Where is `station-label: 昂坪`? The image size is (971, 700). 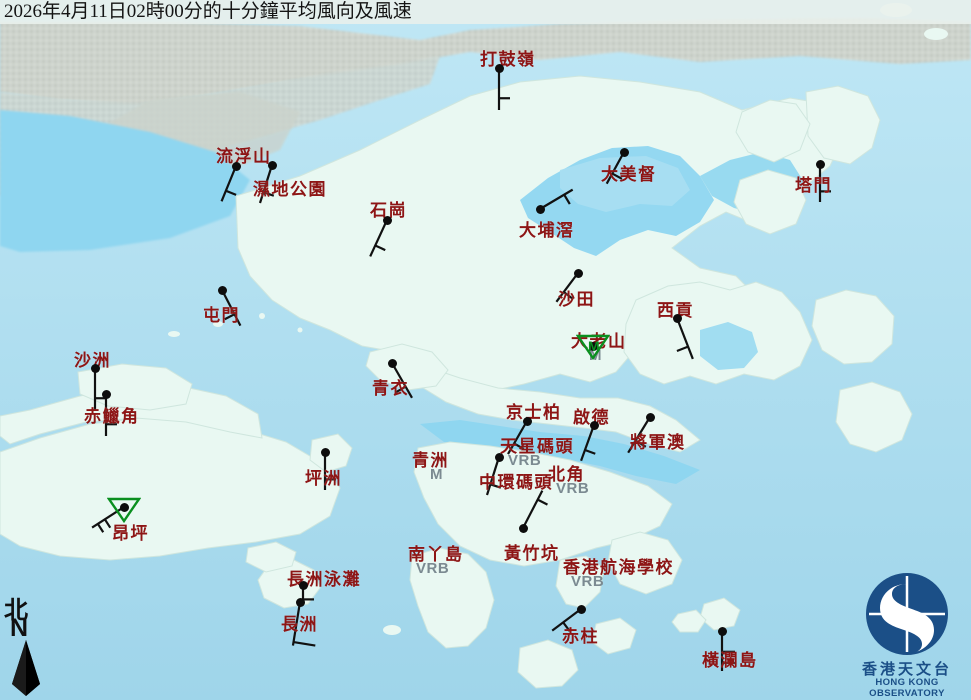 station-label: 昂坪 is located at coordinates (130, 533).